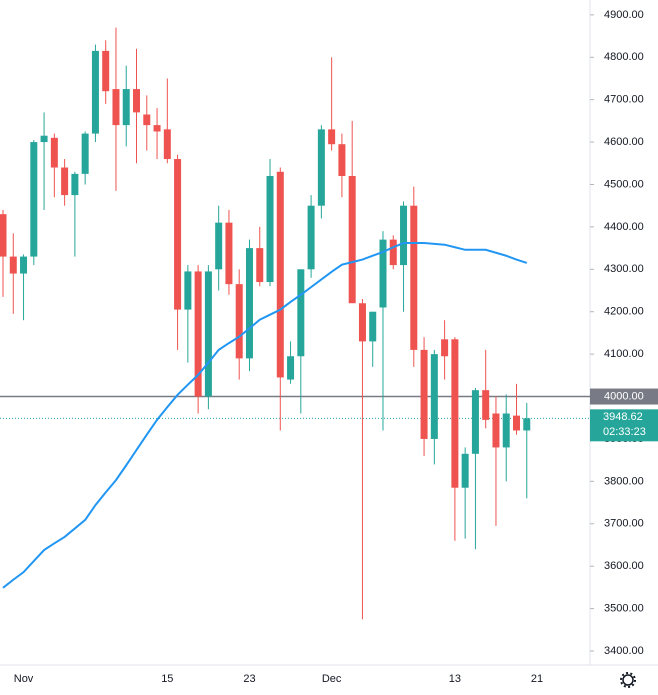  What do you see at coordinates (624, 269) in the screenshot?
I see `y-tick-label: 4300.00` at bounding box center [624, 269].